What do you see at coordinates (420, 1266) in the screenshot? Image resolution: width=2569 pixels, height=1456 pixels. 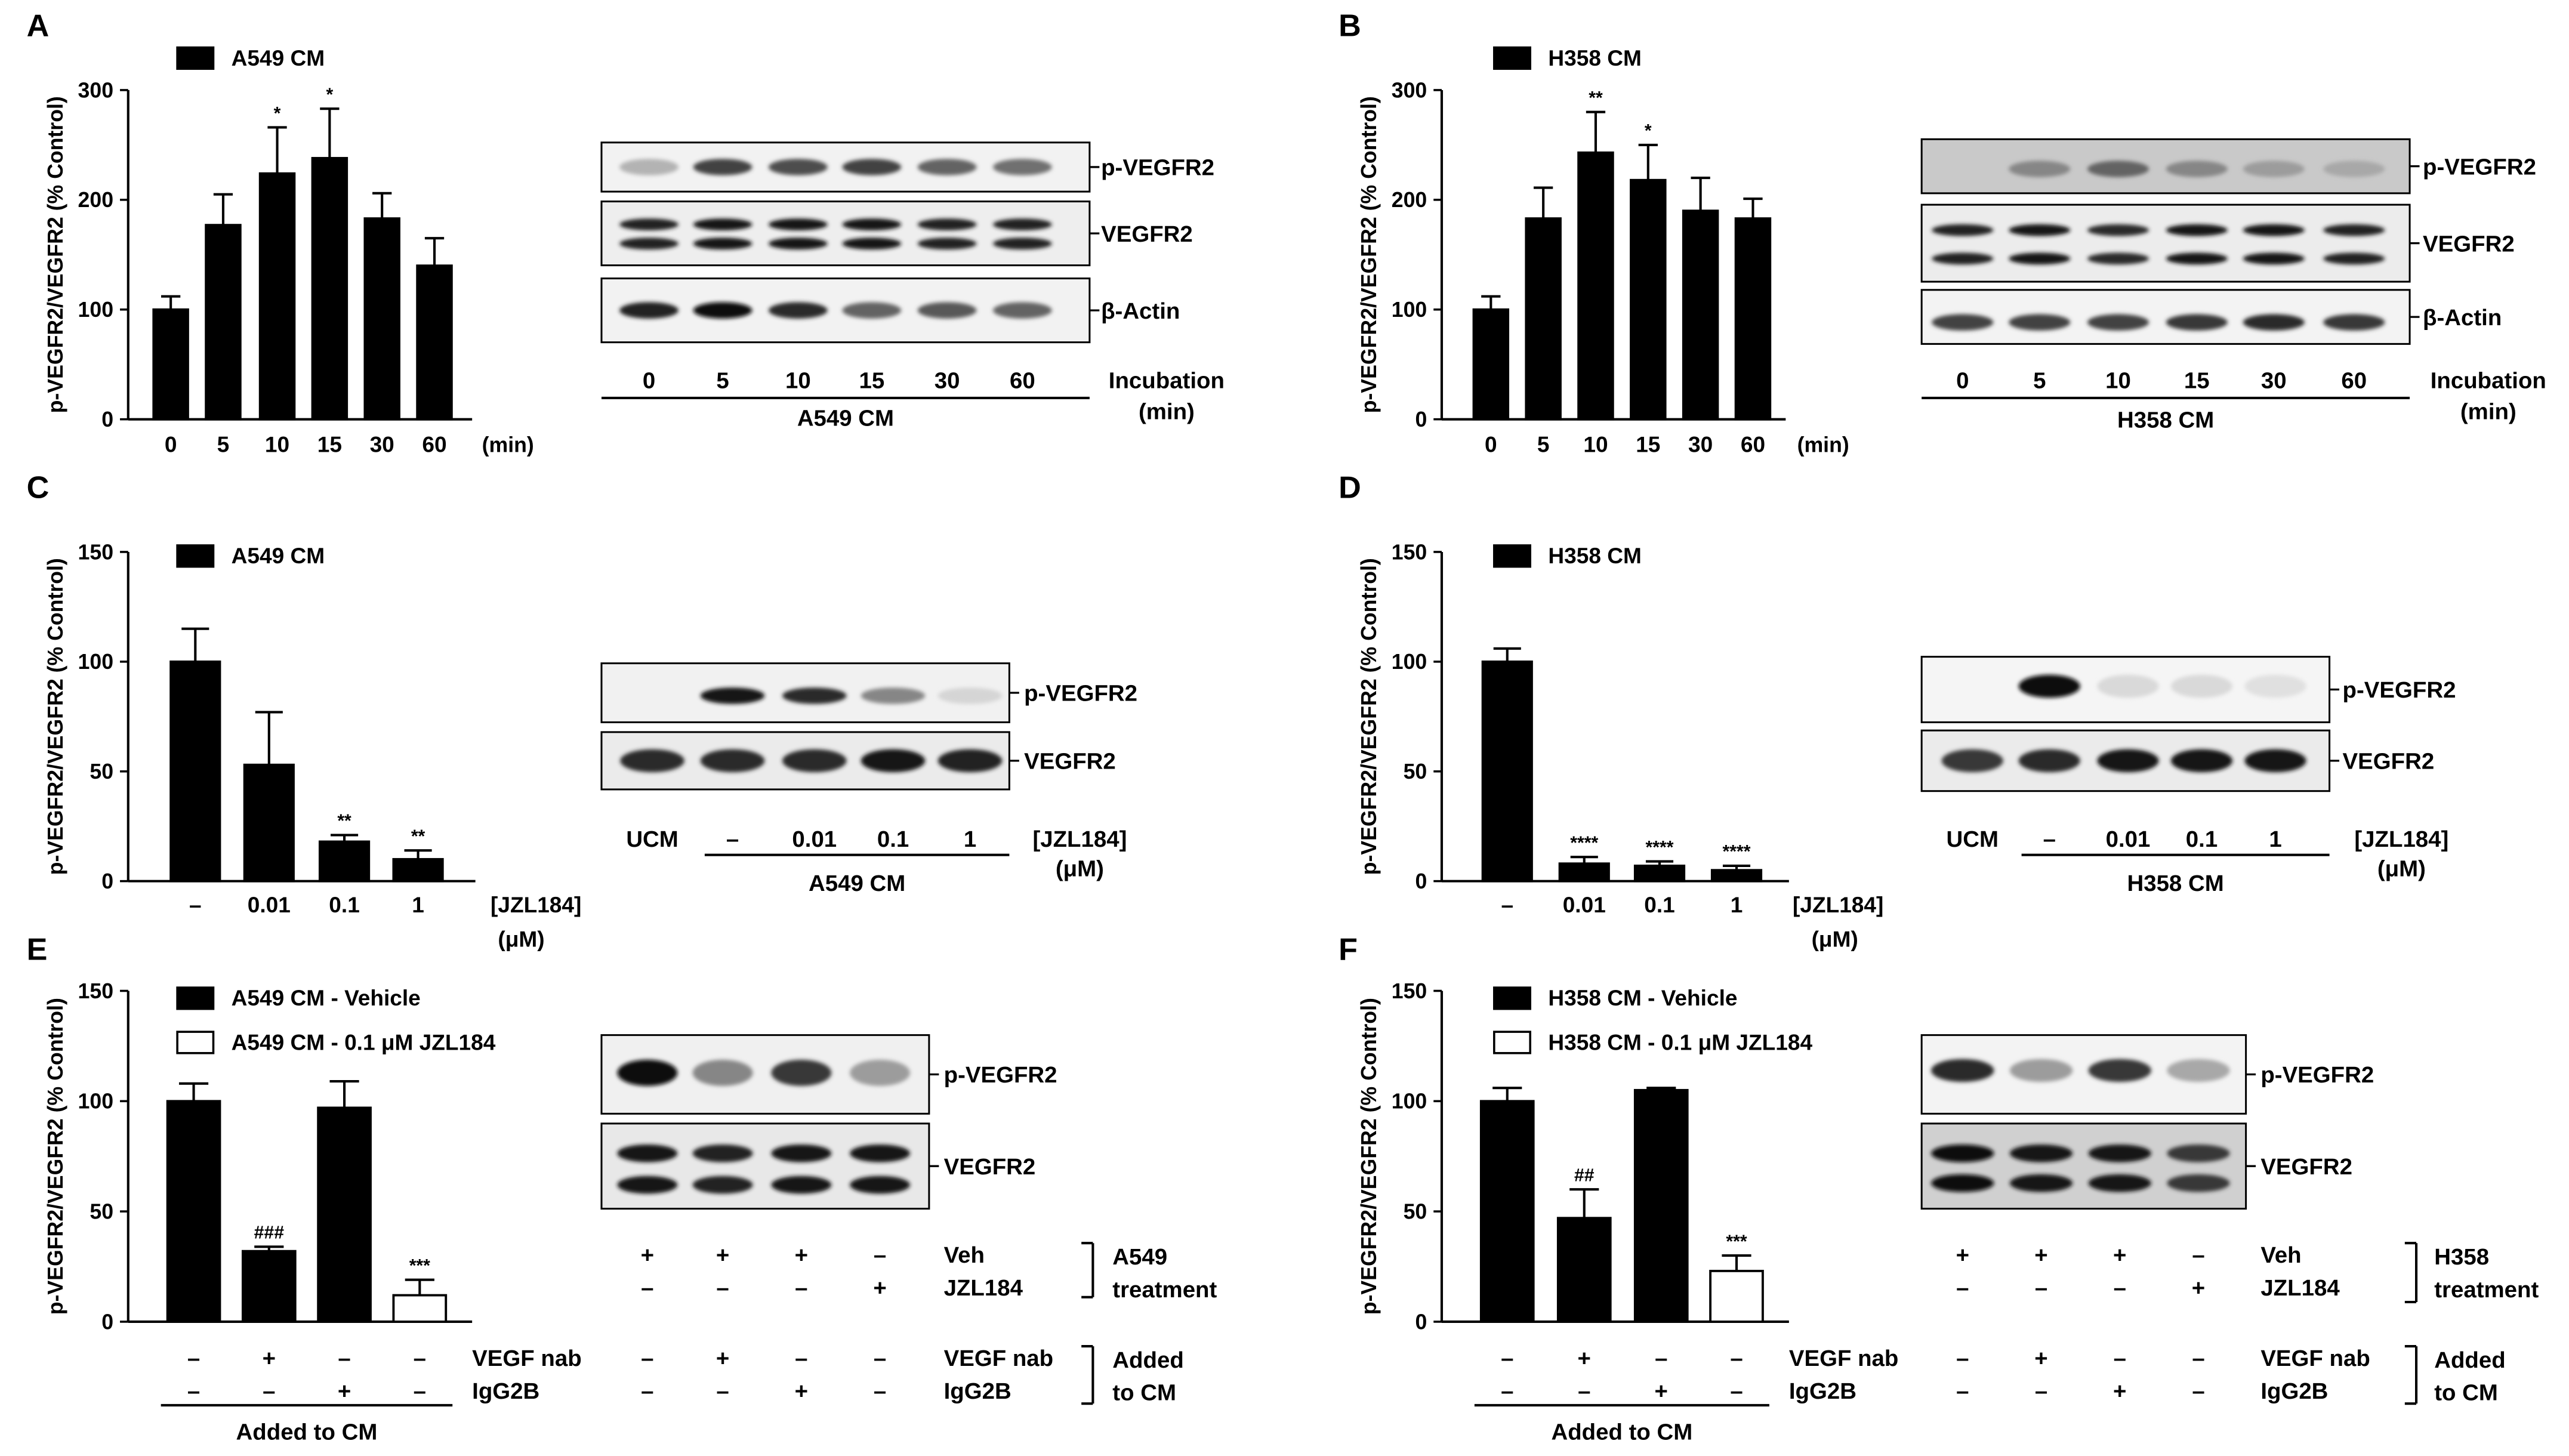 I see `significance-marker: ***` at bounding box center [420, 1266].